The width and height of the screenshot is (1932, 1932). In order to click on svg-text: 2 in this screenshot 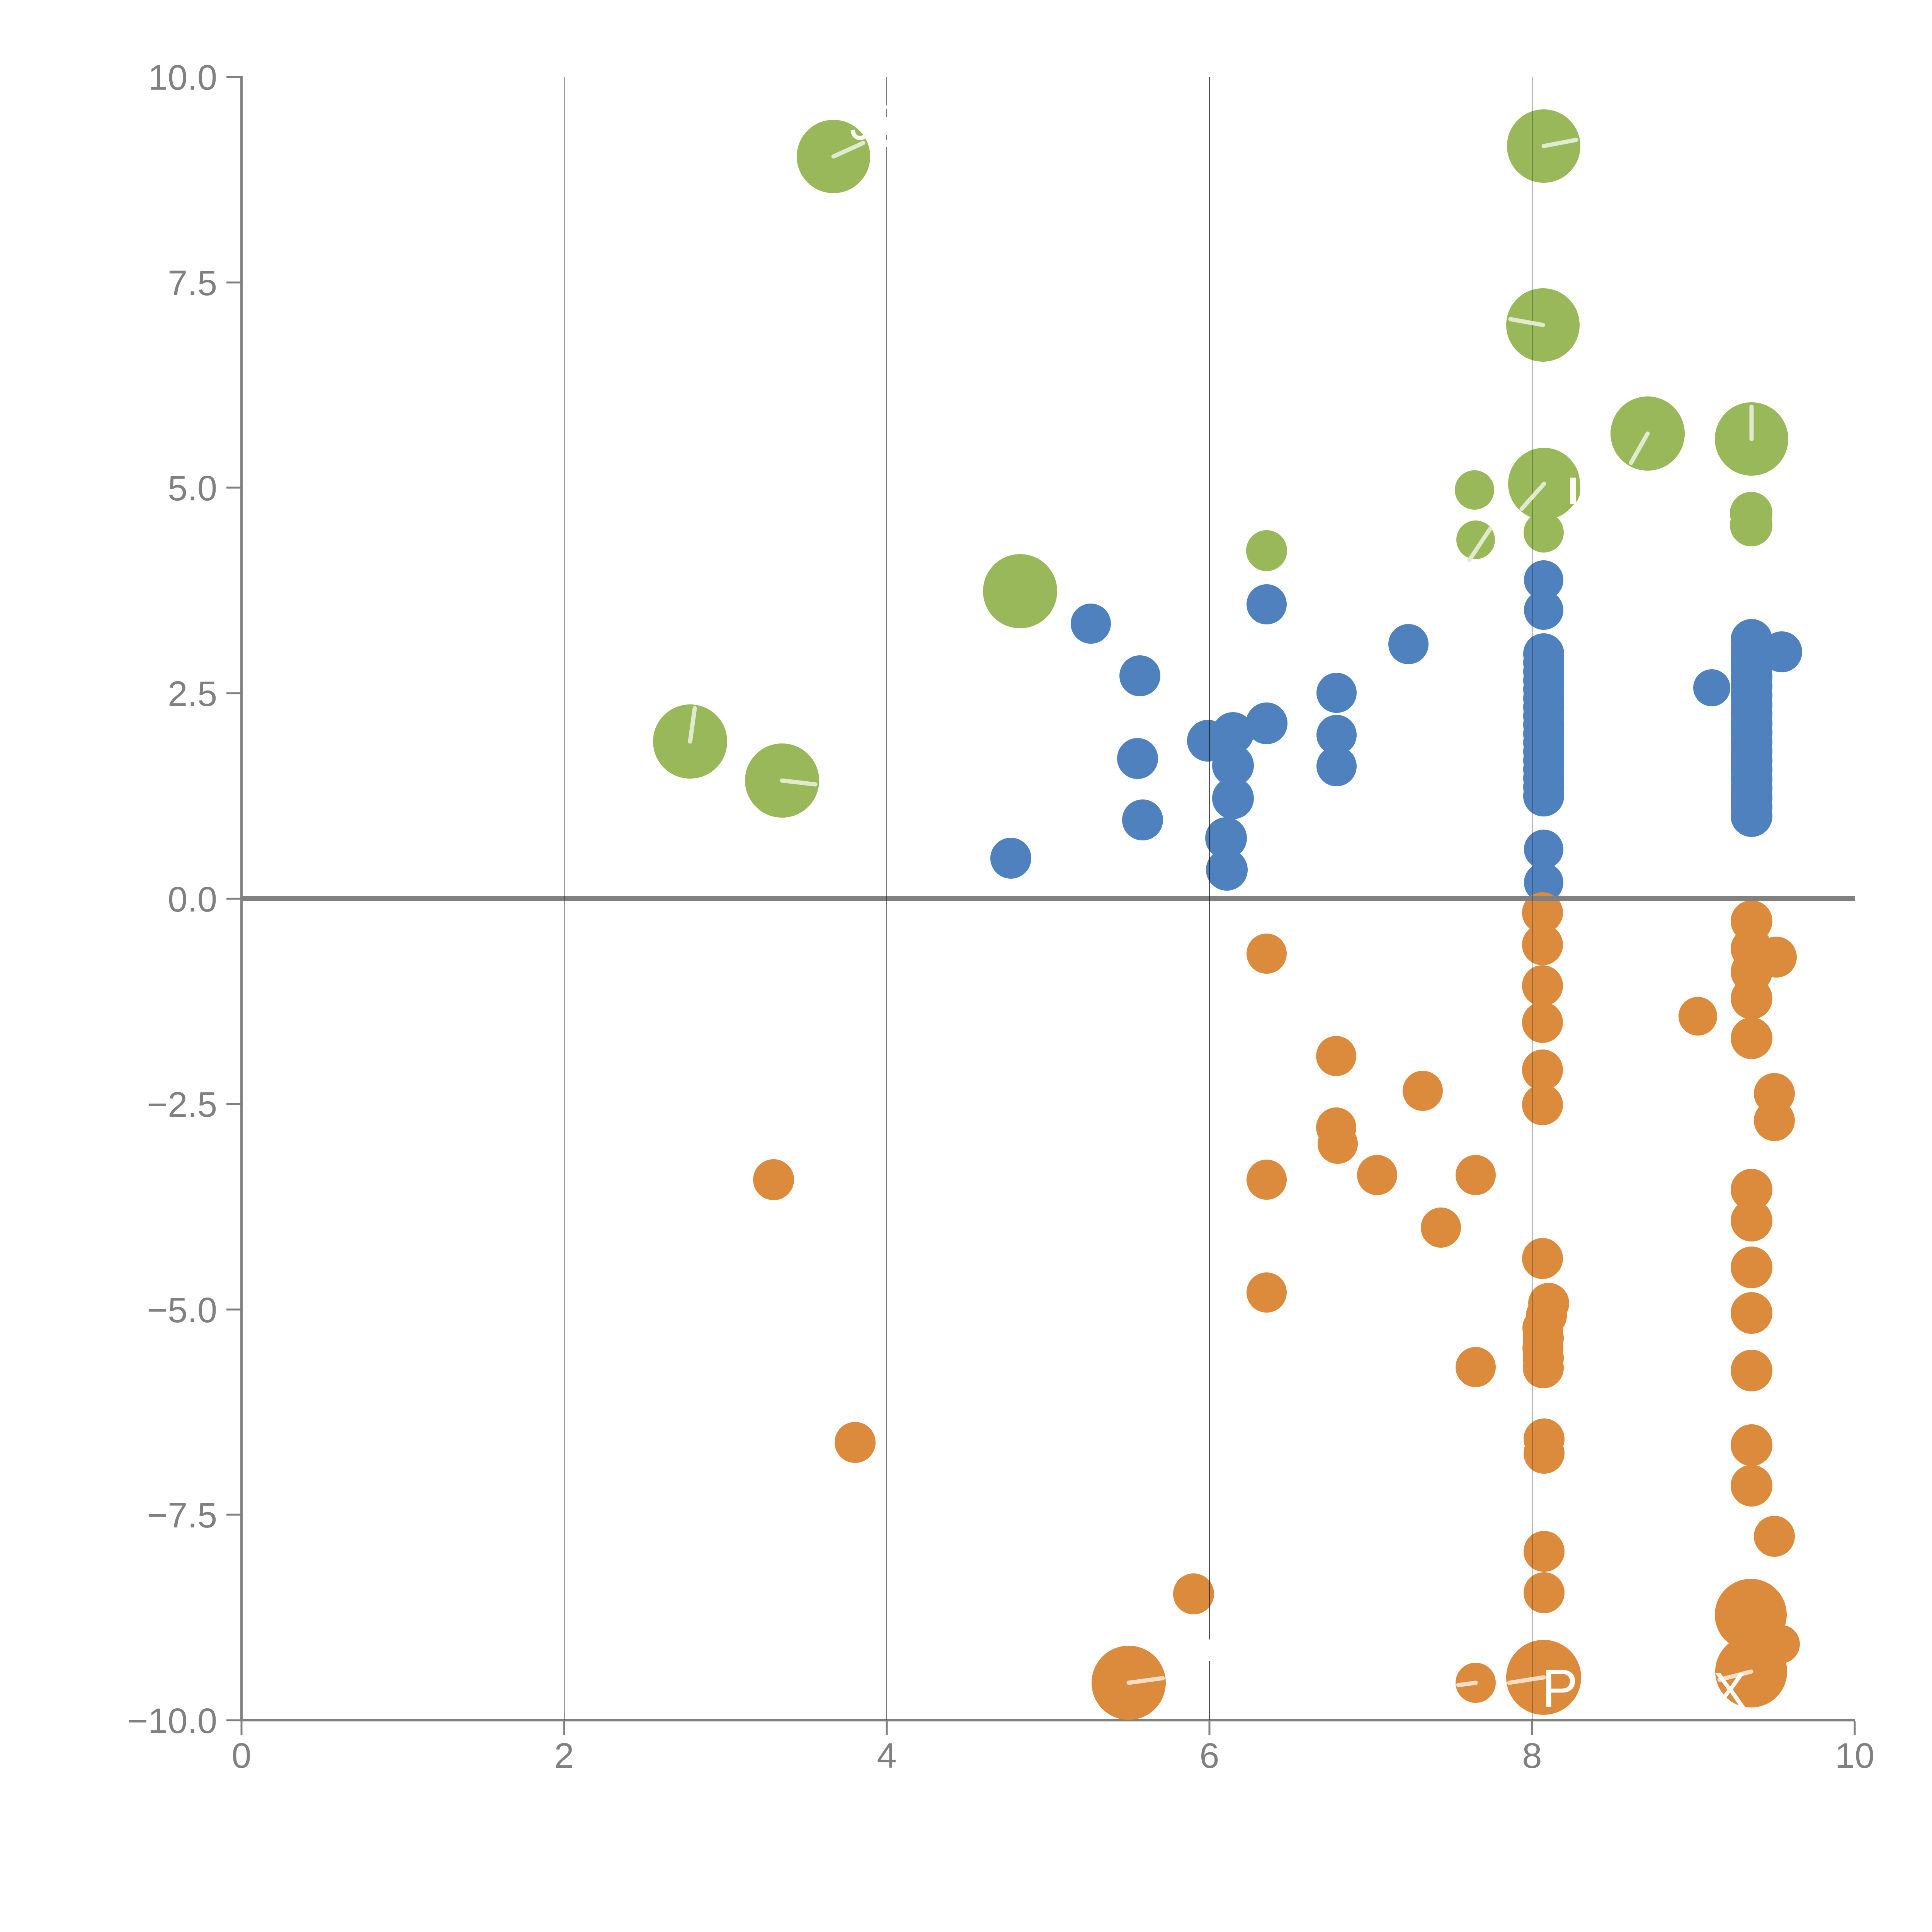, I will do `click(564, 1756)`.